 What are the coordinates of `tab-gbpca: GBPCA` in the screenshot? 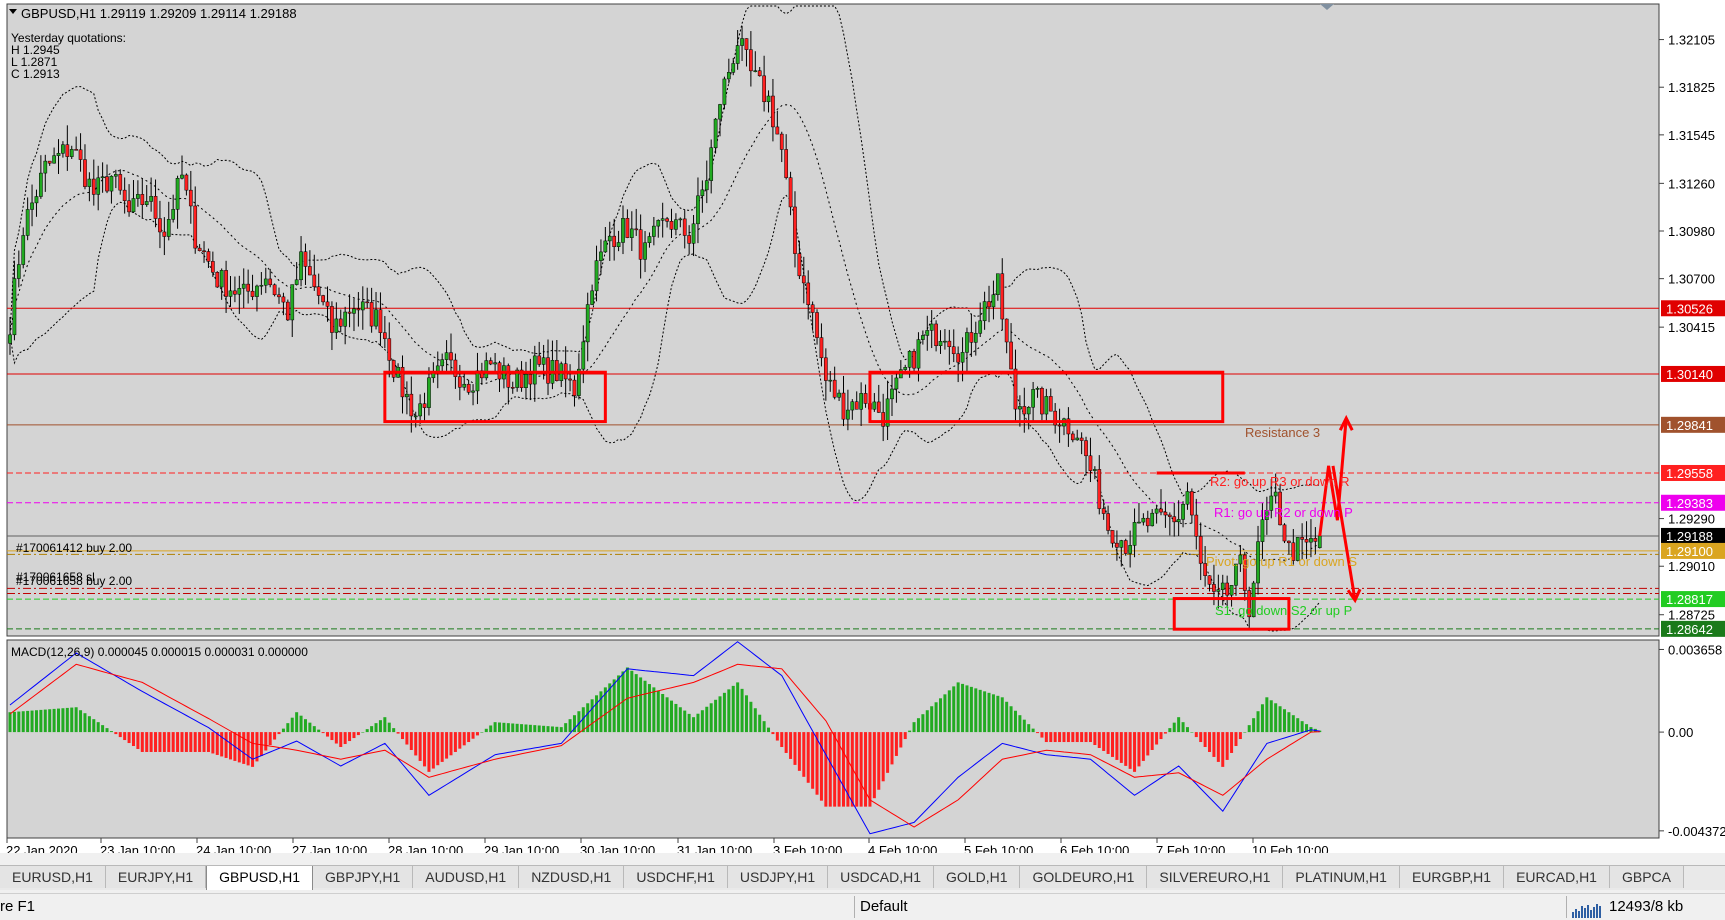 It's located at (1646, 877).